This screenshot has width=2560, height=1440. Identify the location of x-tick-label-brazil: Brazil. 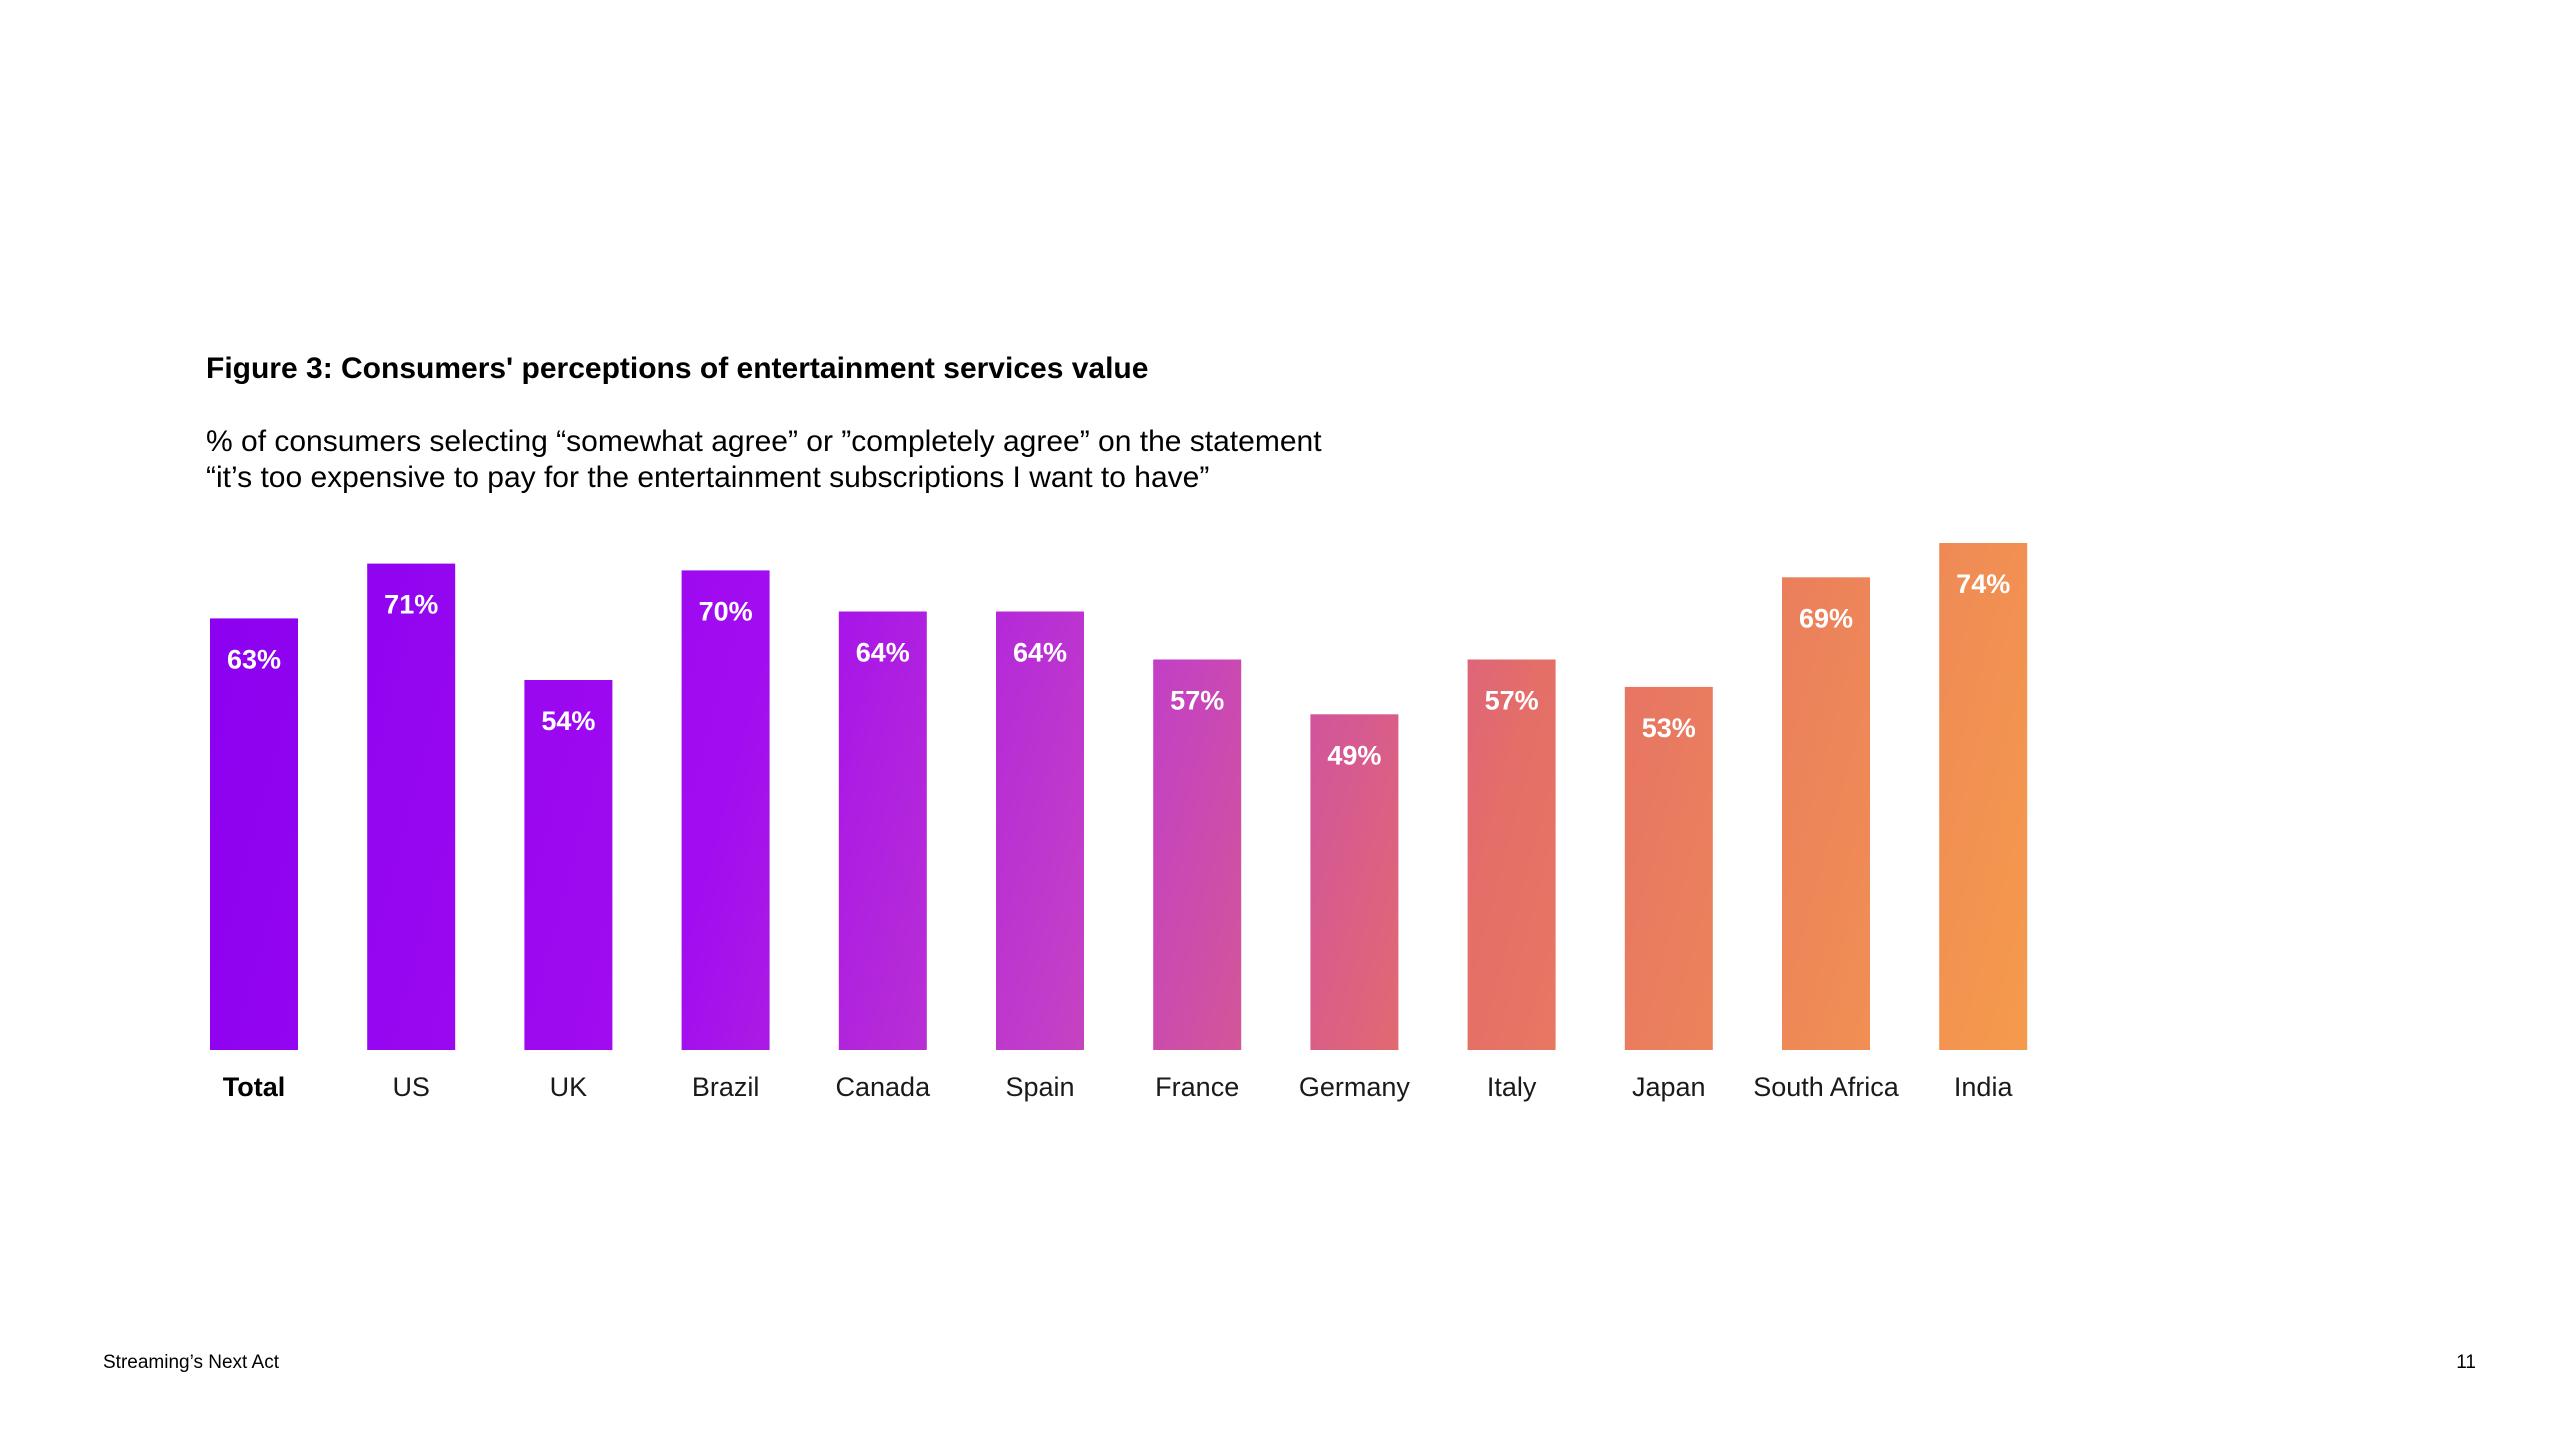
(726, 1087).